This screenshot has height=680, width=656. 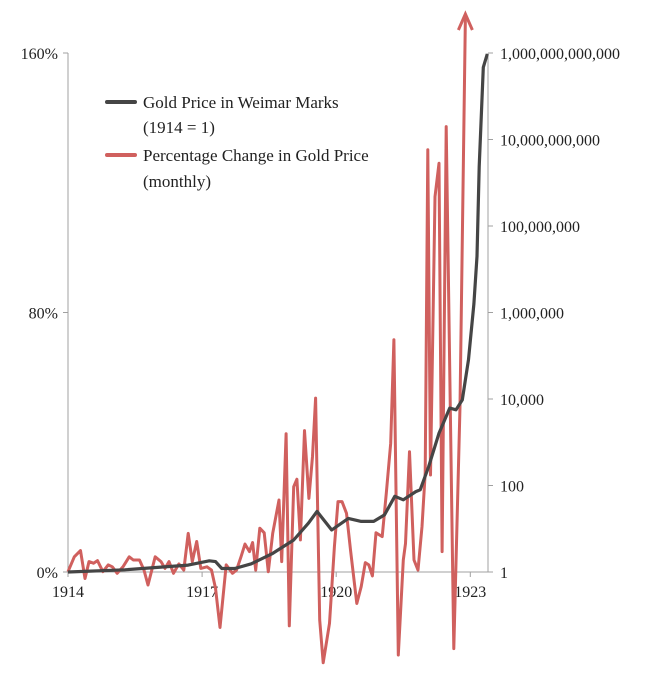 What do you see at coordinates (177, 181) in the screenshot?
I see `legend-label-percentage-change-line2: (monthly)` at bounding box center [177, 181].